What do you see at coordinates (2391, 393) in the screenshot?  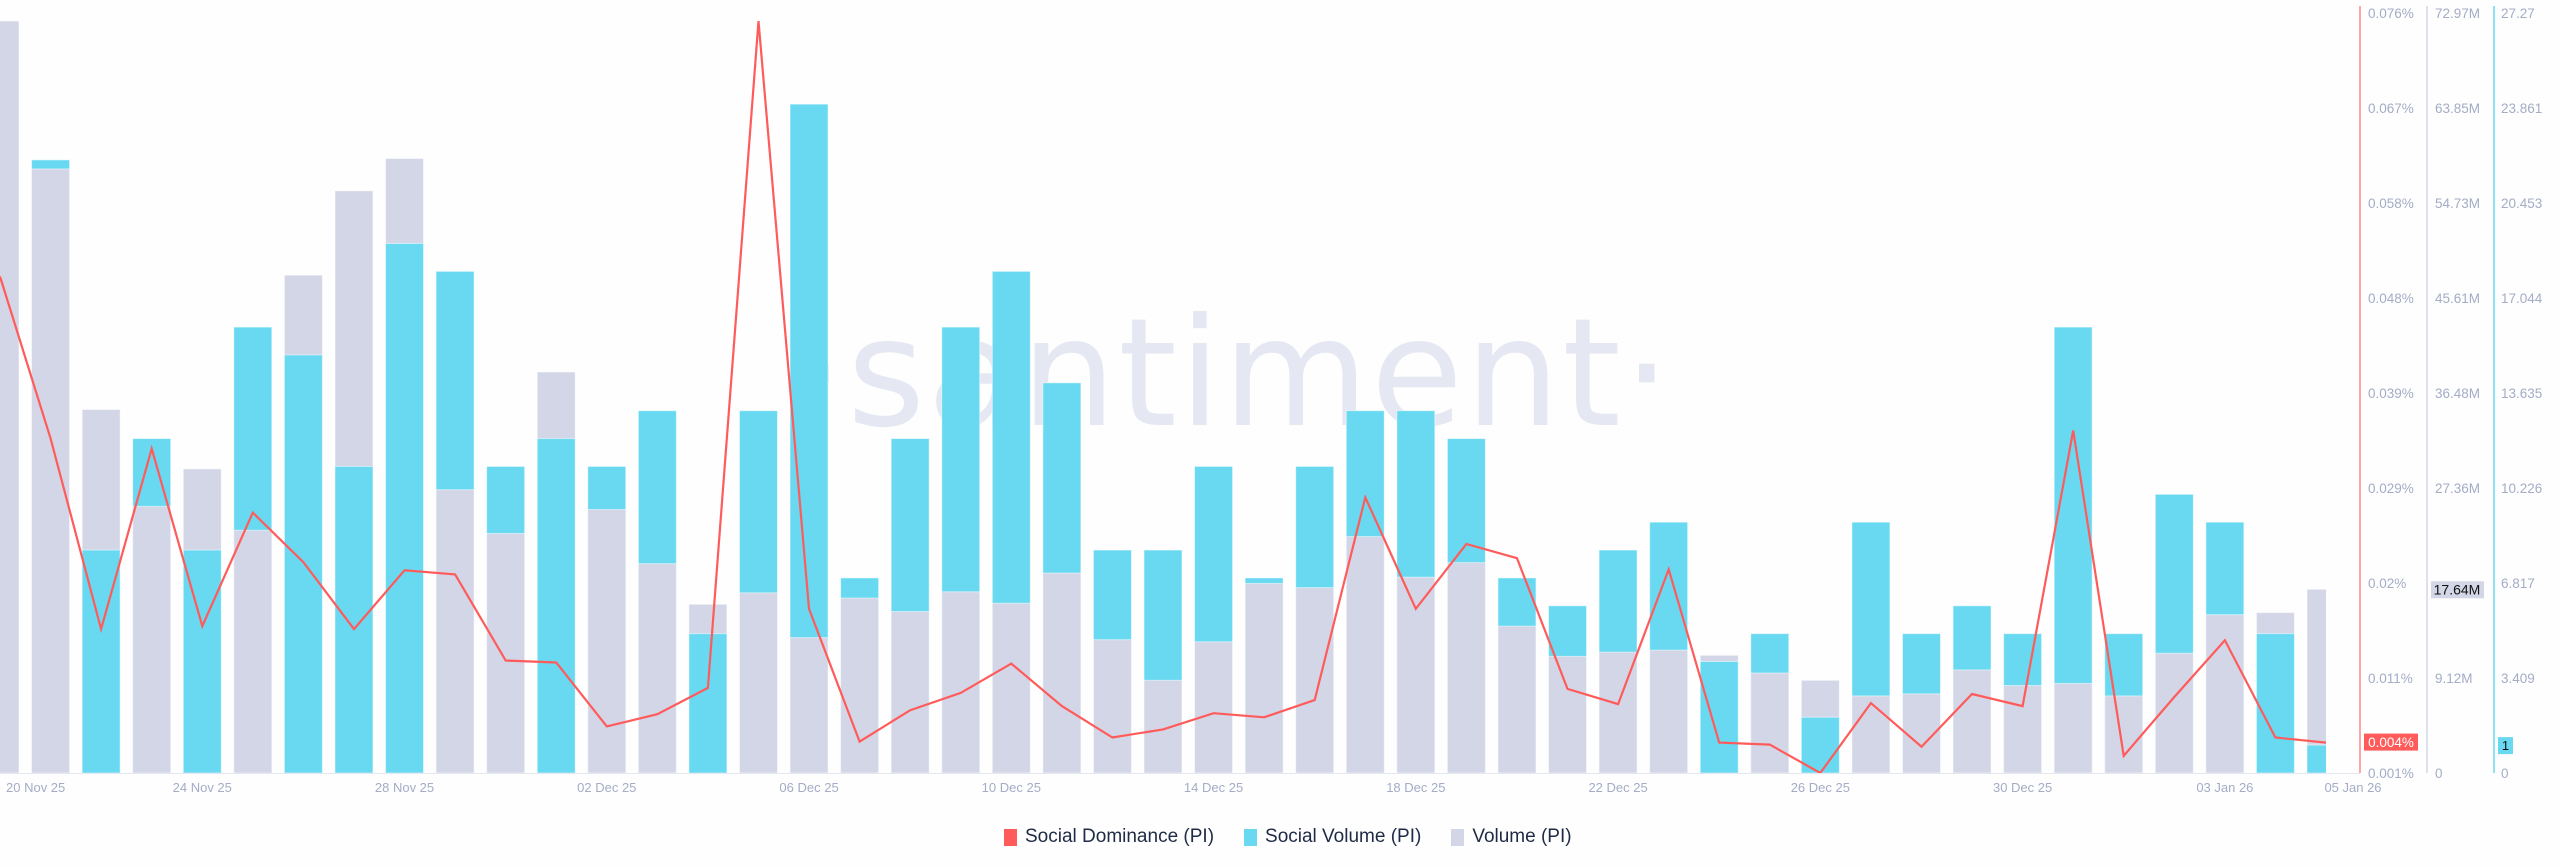 I see `dominance-axis-tick-label: 0.039%` at bounding box center [2391, 393].